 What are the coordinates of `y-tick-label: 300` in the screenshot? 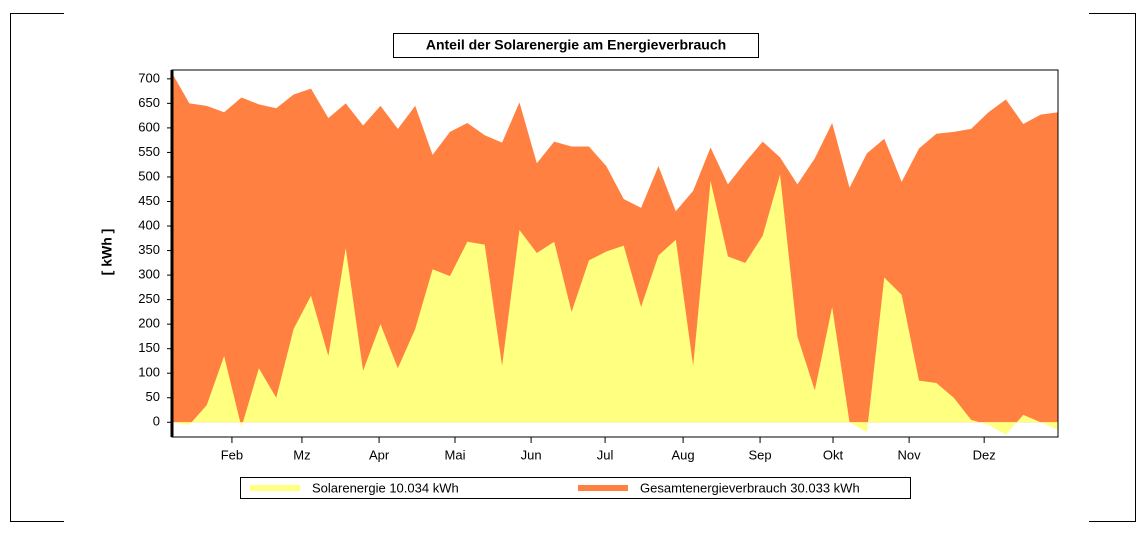 It's located at (149, 274).